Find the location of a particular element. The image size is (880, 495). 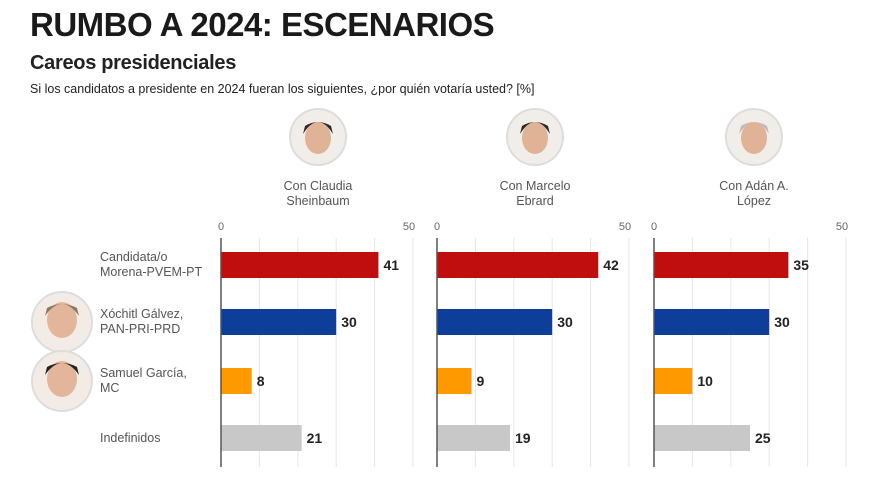

panel-title: Con Adán A. López is located at coordinates (754, 193).